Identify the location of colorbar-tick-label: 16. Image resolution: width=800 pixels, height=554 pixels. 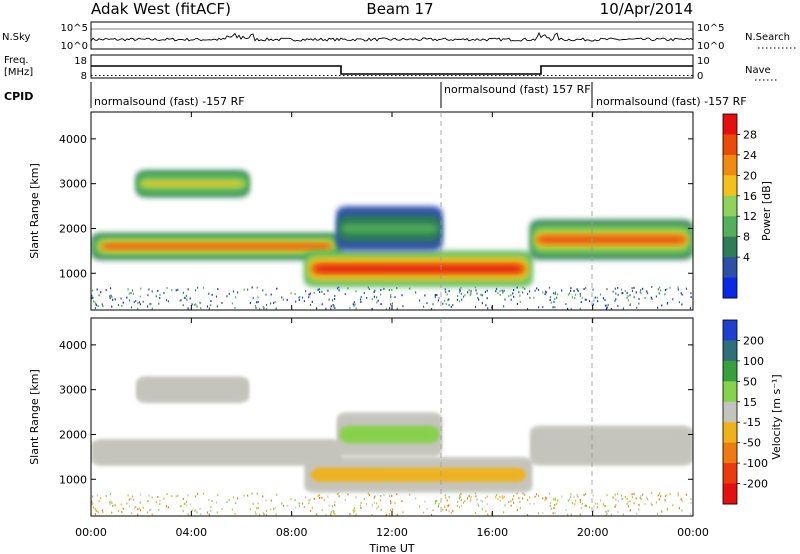
(750, 196).